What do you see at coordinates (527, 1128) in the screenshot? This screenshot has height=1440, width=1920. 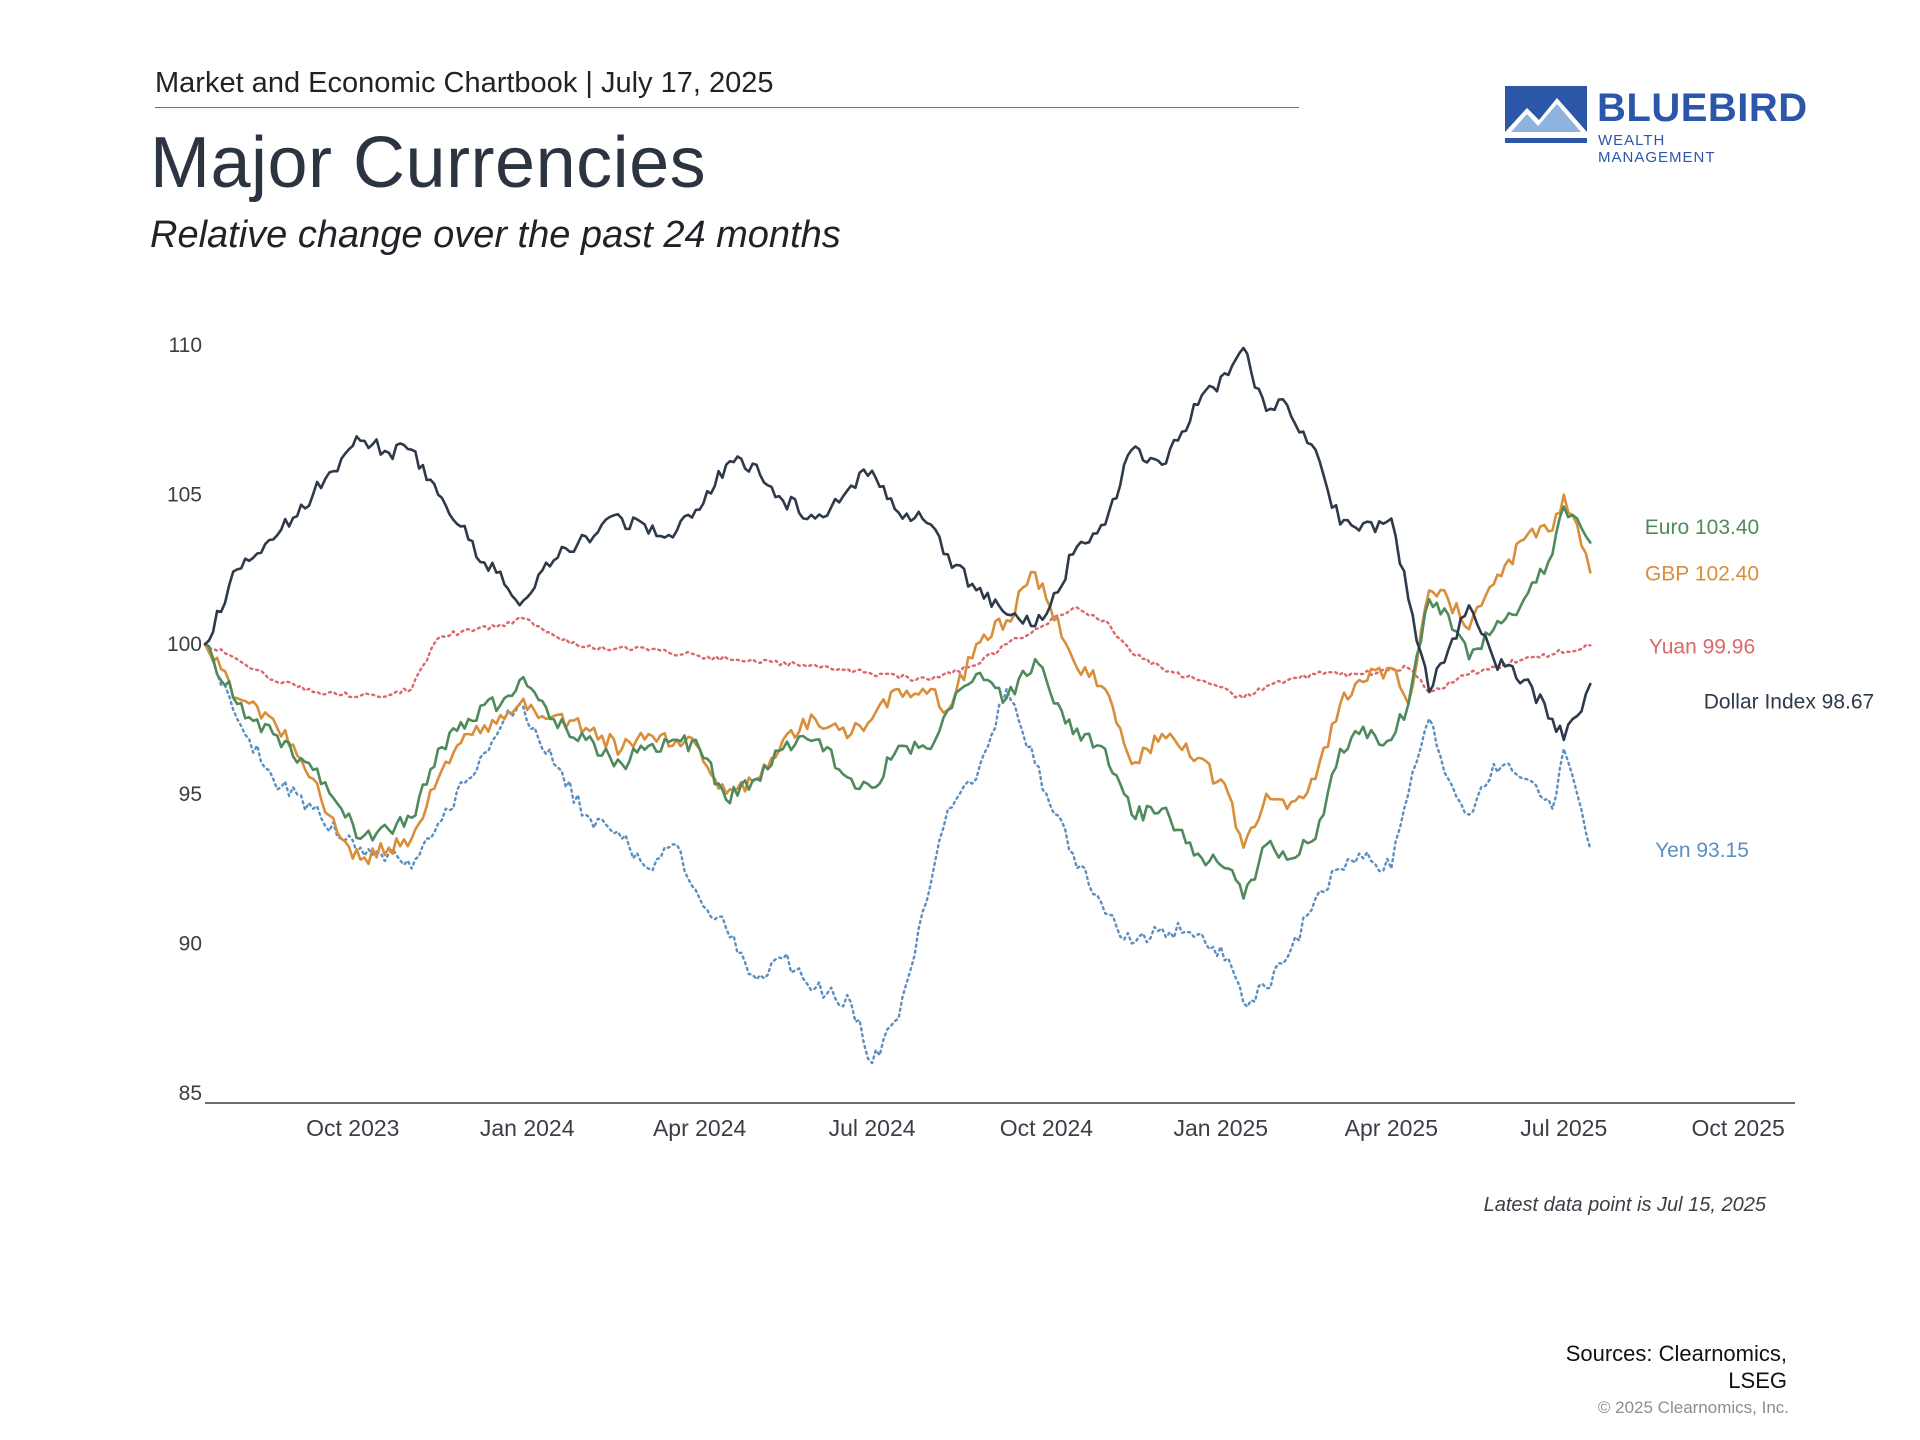 I see `x-tick-label: Jan 2024` at bounding box center [527, 1128].